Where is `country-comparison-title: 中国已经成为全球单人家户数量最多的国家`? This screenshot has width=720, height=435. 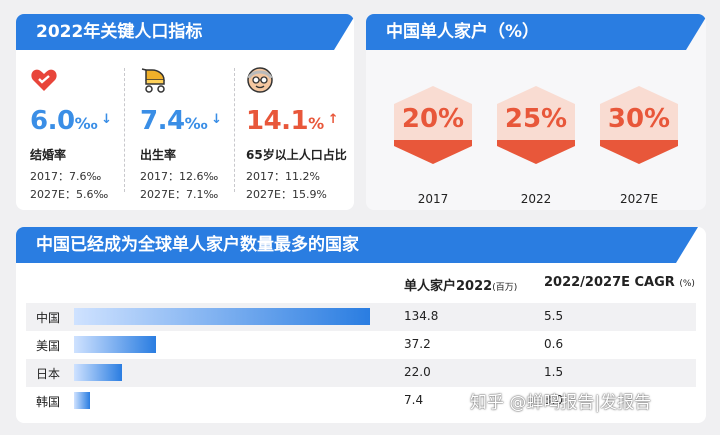 country-comparison-title: 中国已经成为全球单人家户数量最多的国家 is located at coordinates (357, 245).